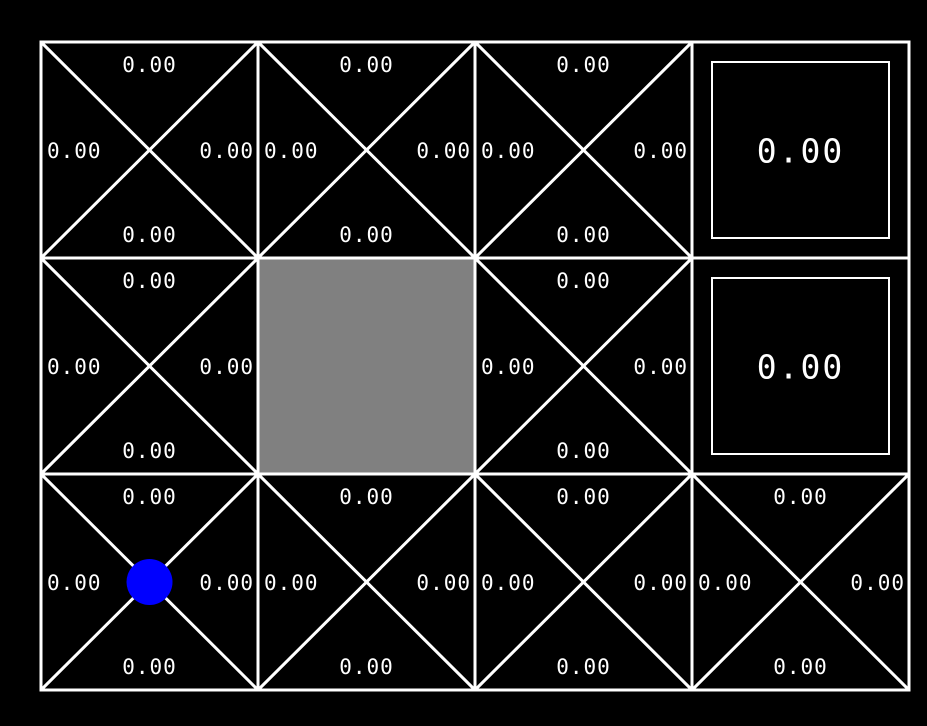 This screenshot has height=726, width=927. What do you see at coordinates (366, 366) in the screenshot?
I see `wall-cell` at bounding box center [366, 366].